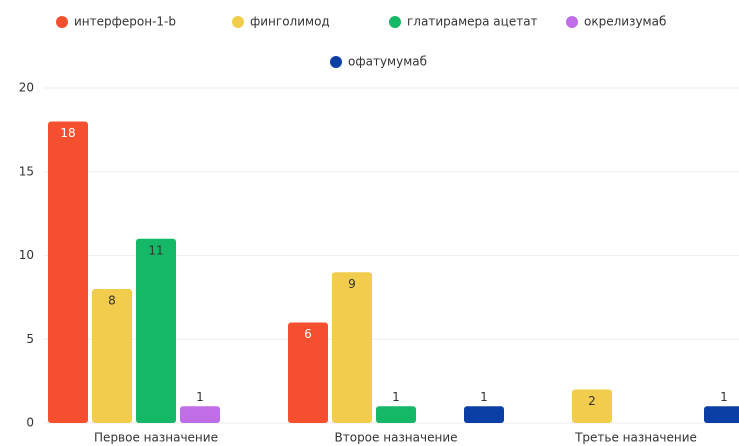 This screenshot has width=739, height=446. What do you see at coordinates (67, 133) in the screenshot?
I see `data-label: 18` at bounding box center [67, 133].